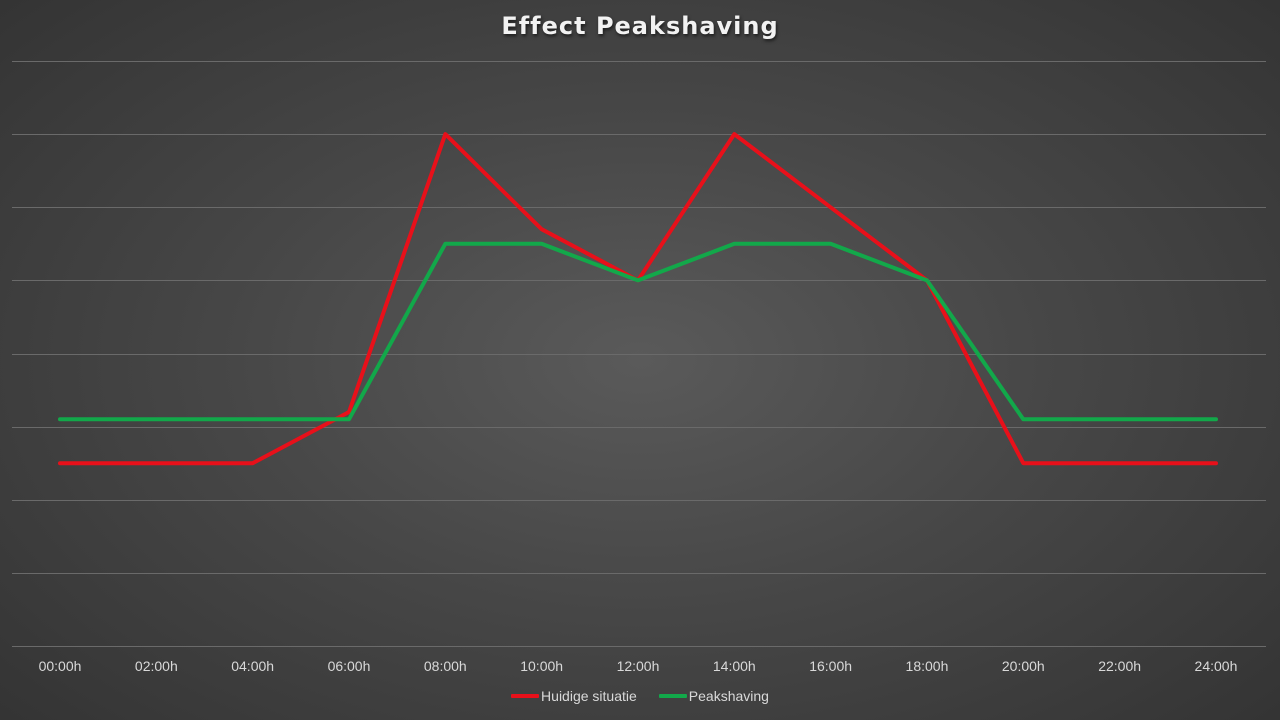  I want to click on legend-item-peakshaving: Peakshaving, so click(713, 696).